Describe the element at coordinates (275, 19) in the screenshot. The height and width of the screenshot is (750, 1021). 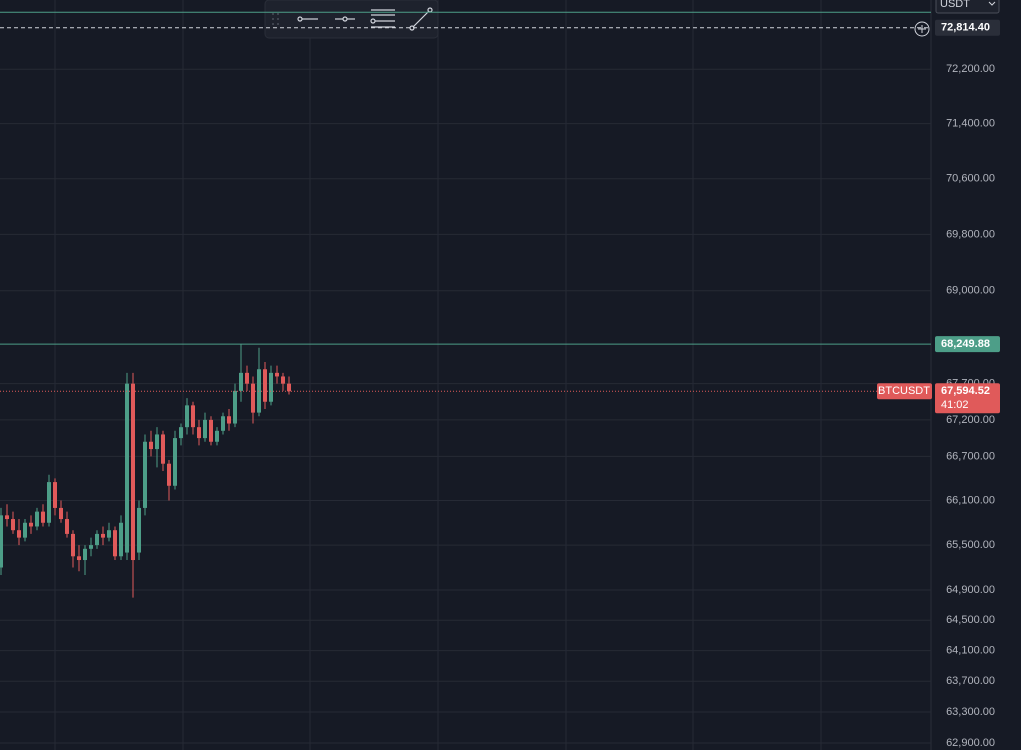
I see `drag-handle` at that location.